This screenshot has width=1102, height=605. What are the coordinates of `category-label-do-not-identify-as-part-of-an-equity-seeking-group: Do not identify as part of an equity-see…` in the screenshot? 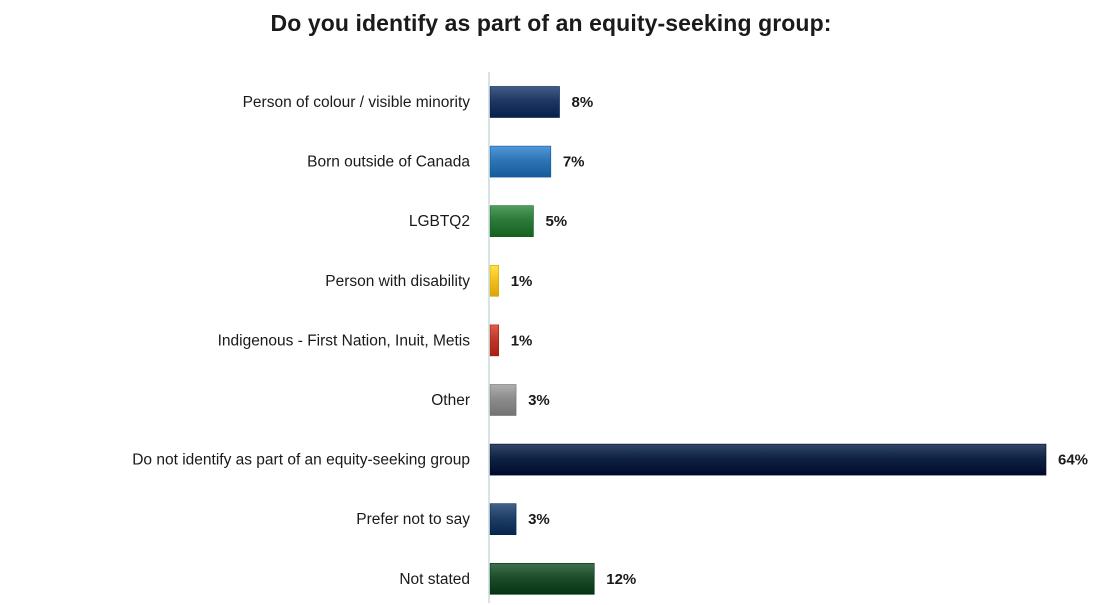 It's located at (301, 460).